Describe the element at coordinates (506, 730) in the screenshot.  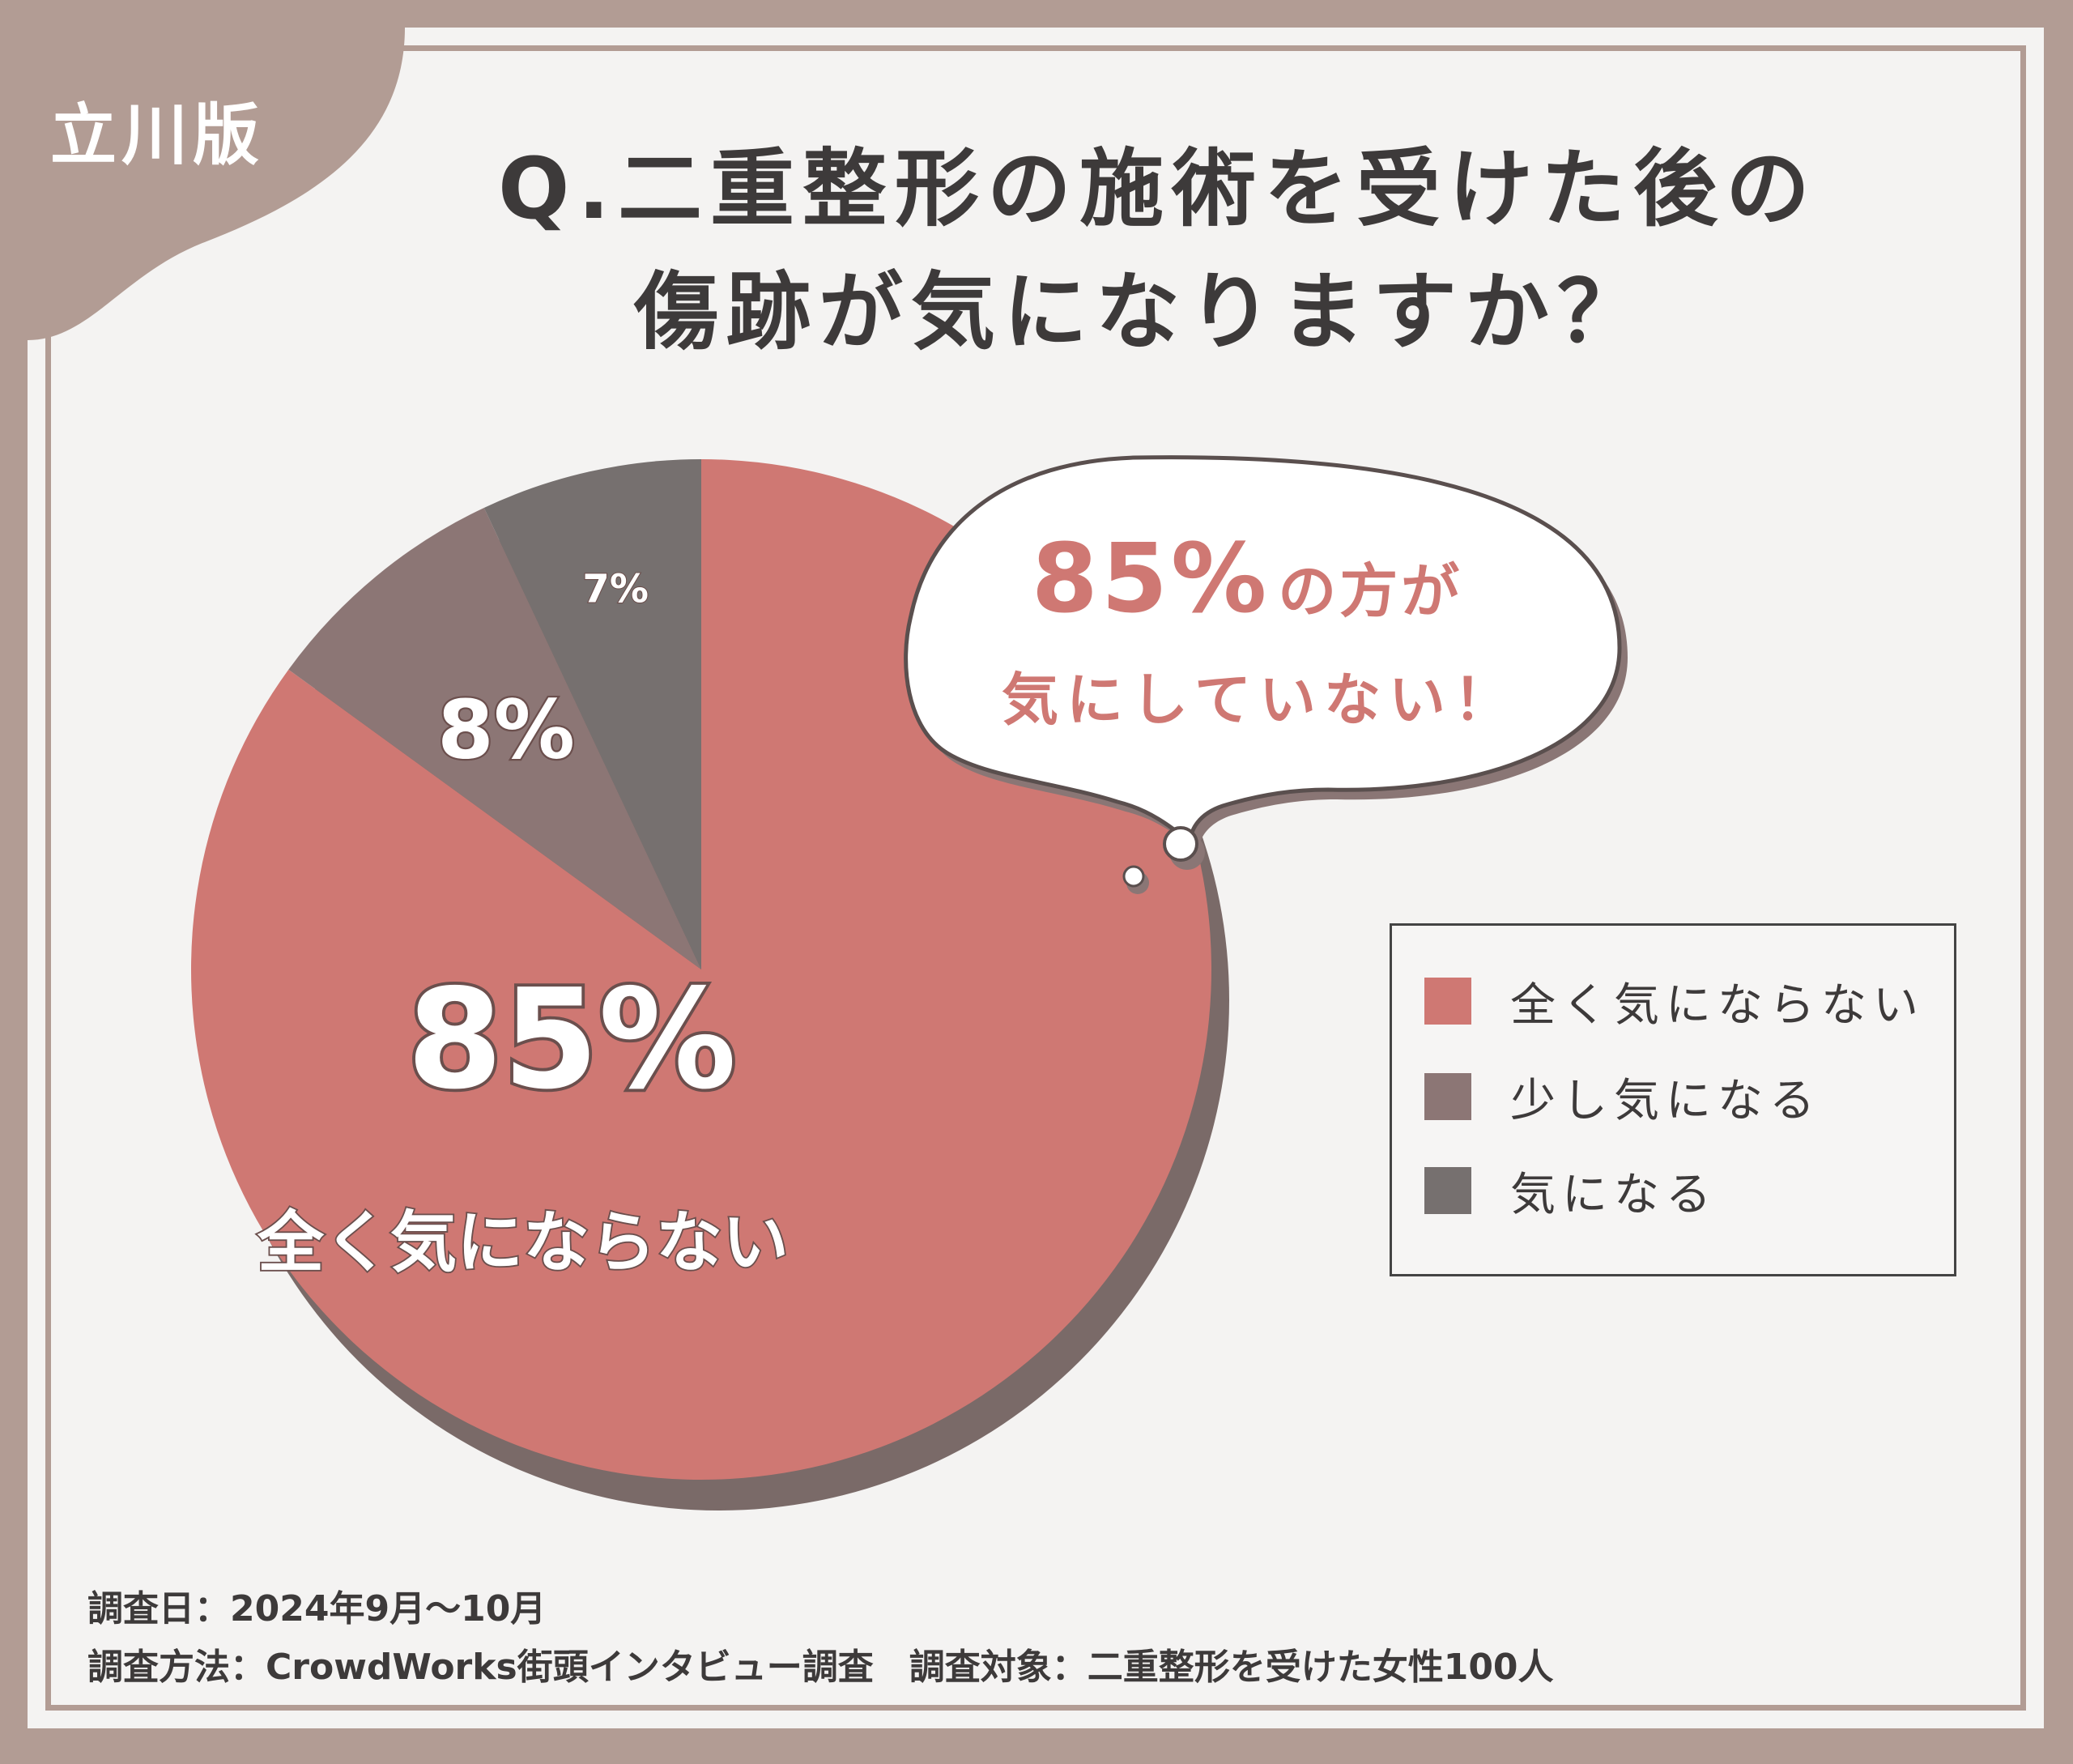
I see `pie-label: 8%` at that location.